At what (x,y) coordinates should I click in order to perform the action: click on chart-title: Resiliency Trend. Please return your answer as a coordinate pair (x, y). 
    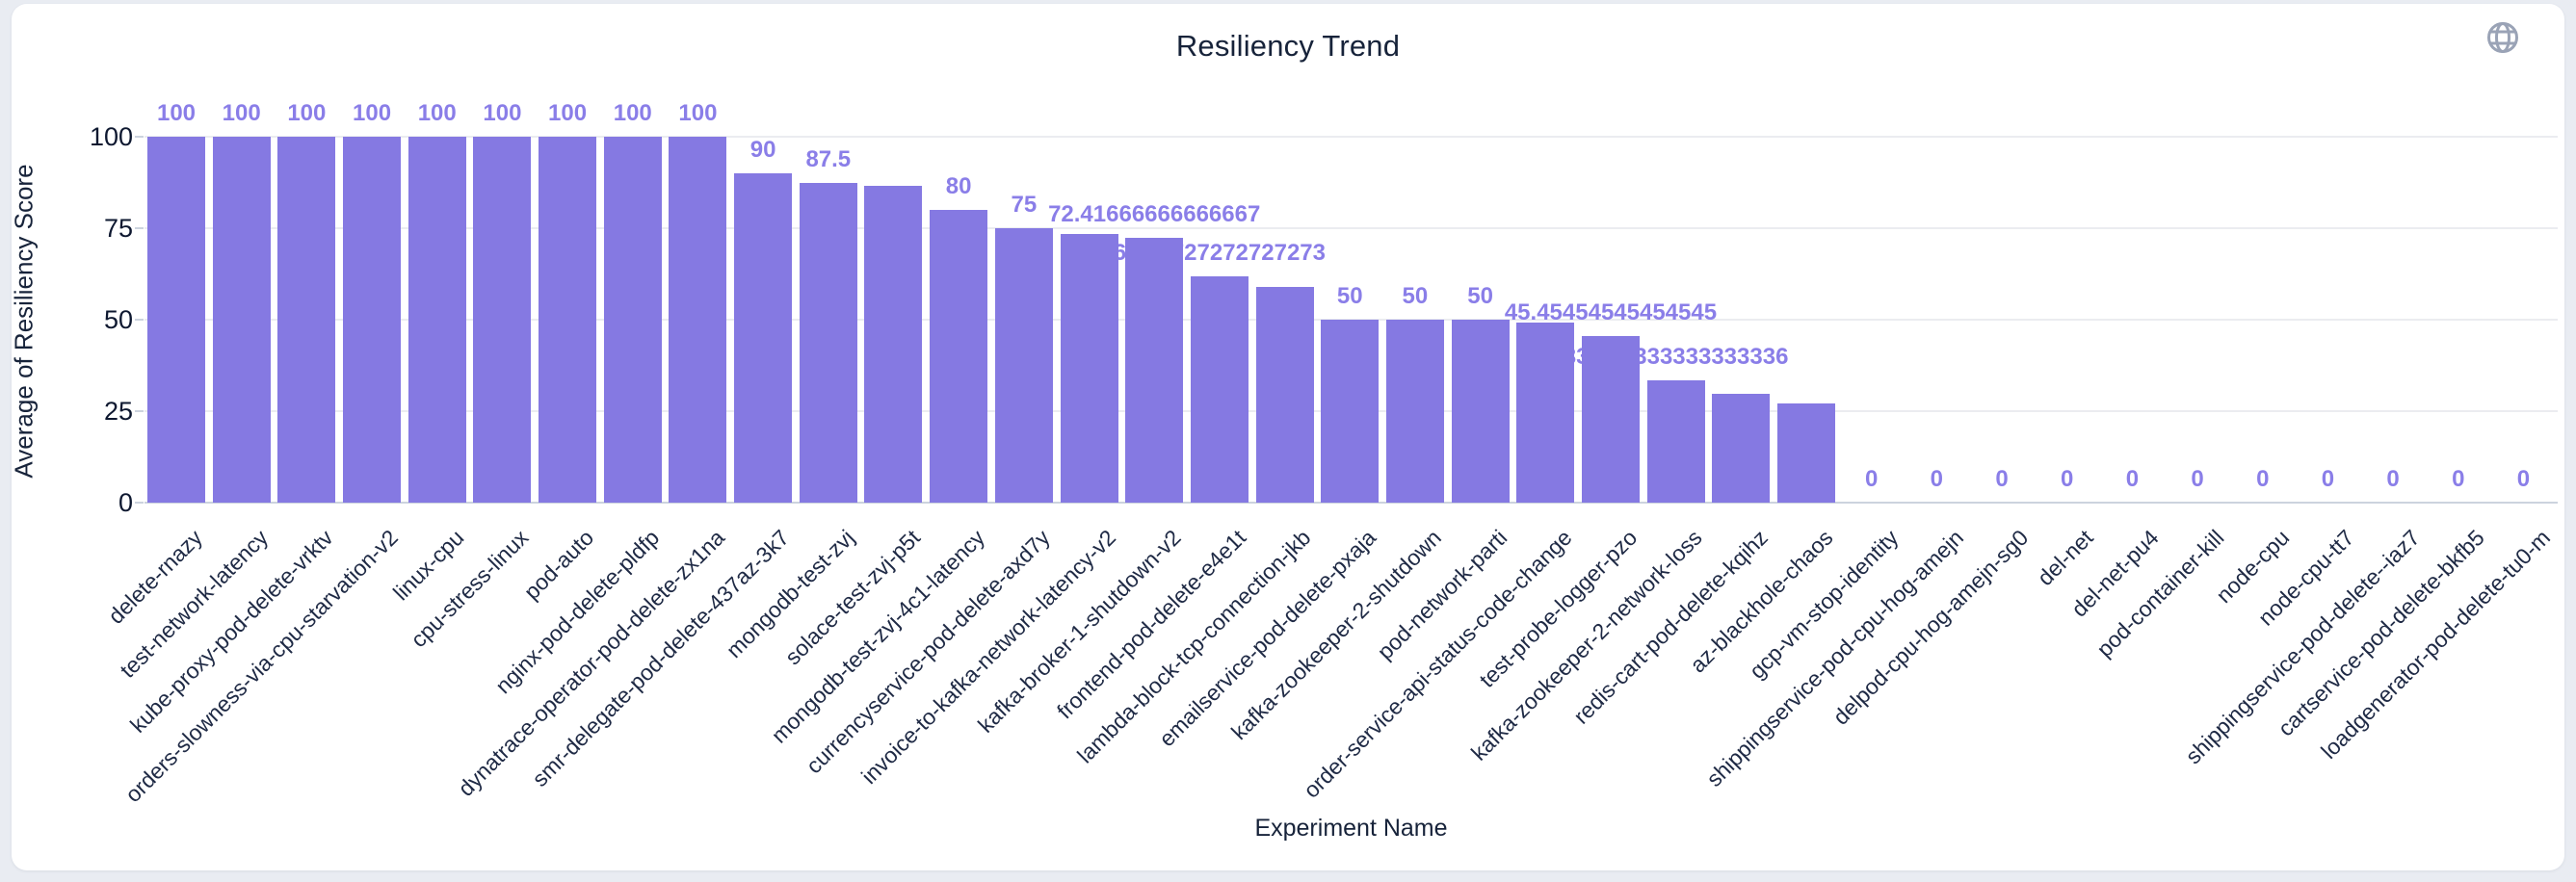
    Looking at the image, I should click on (1288, 46).